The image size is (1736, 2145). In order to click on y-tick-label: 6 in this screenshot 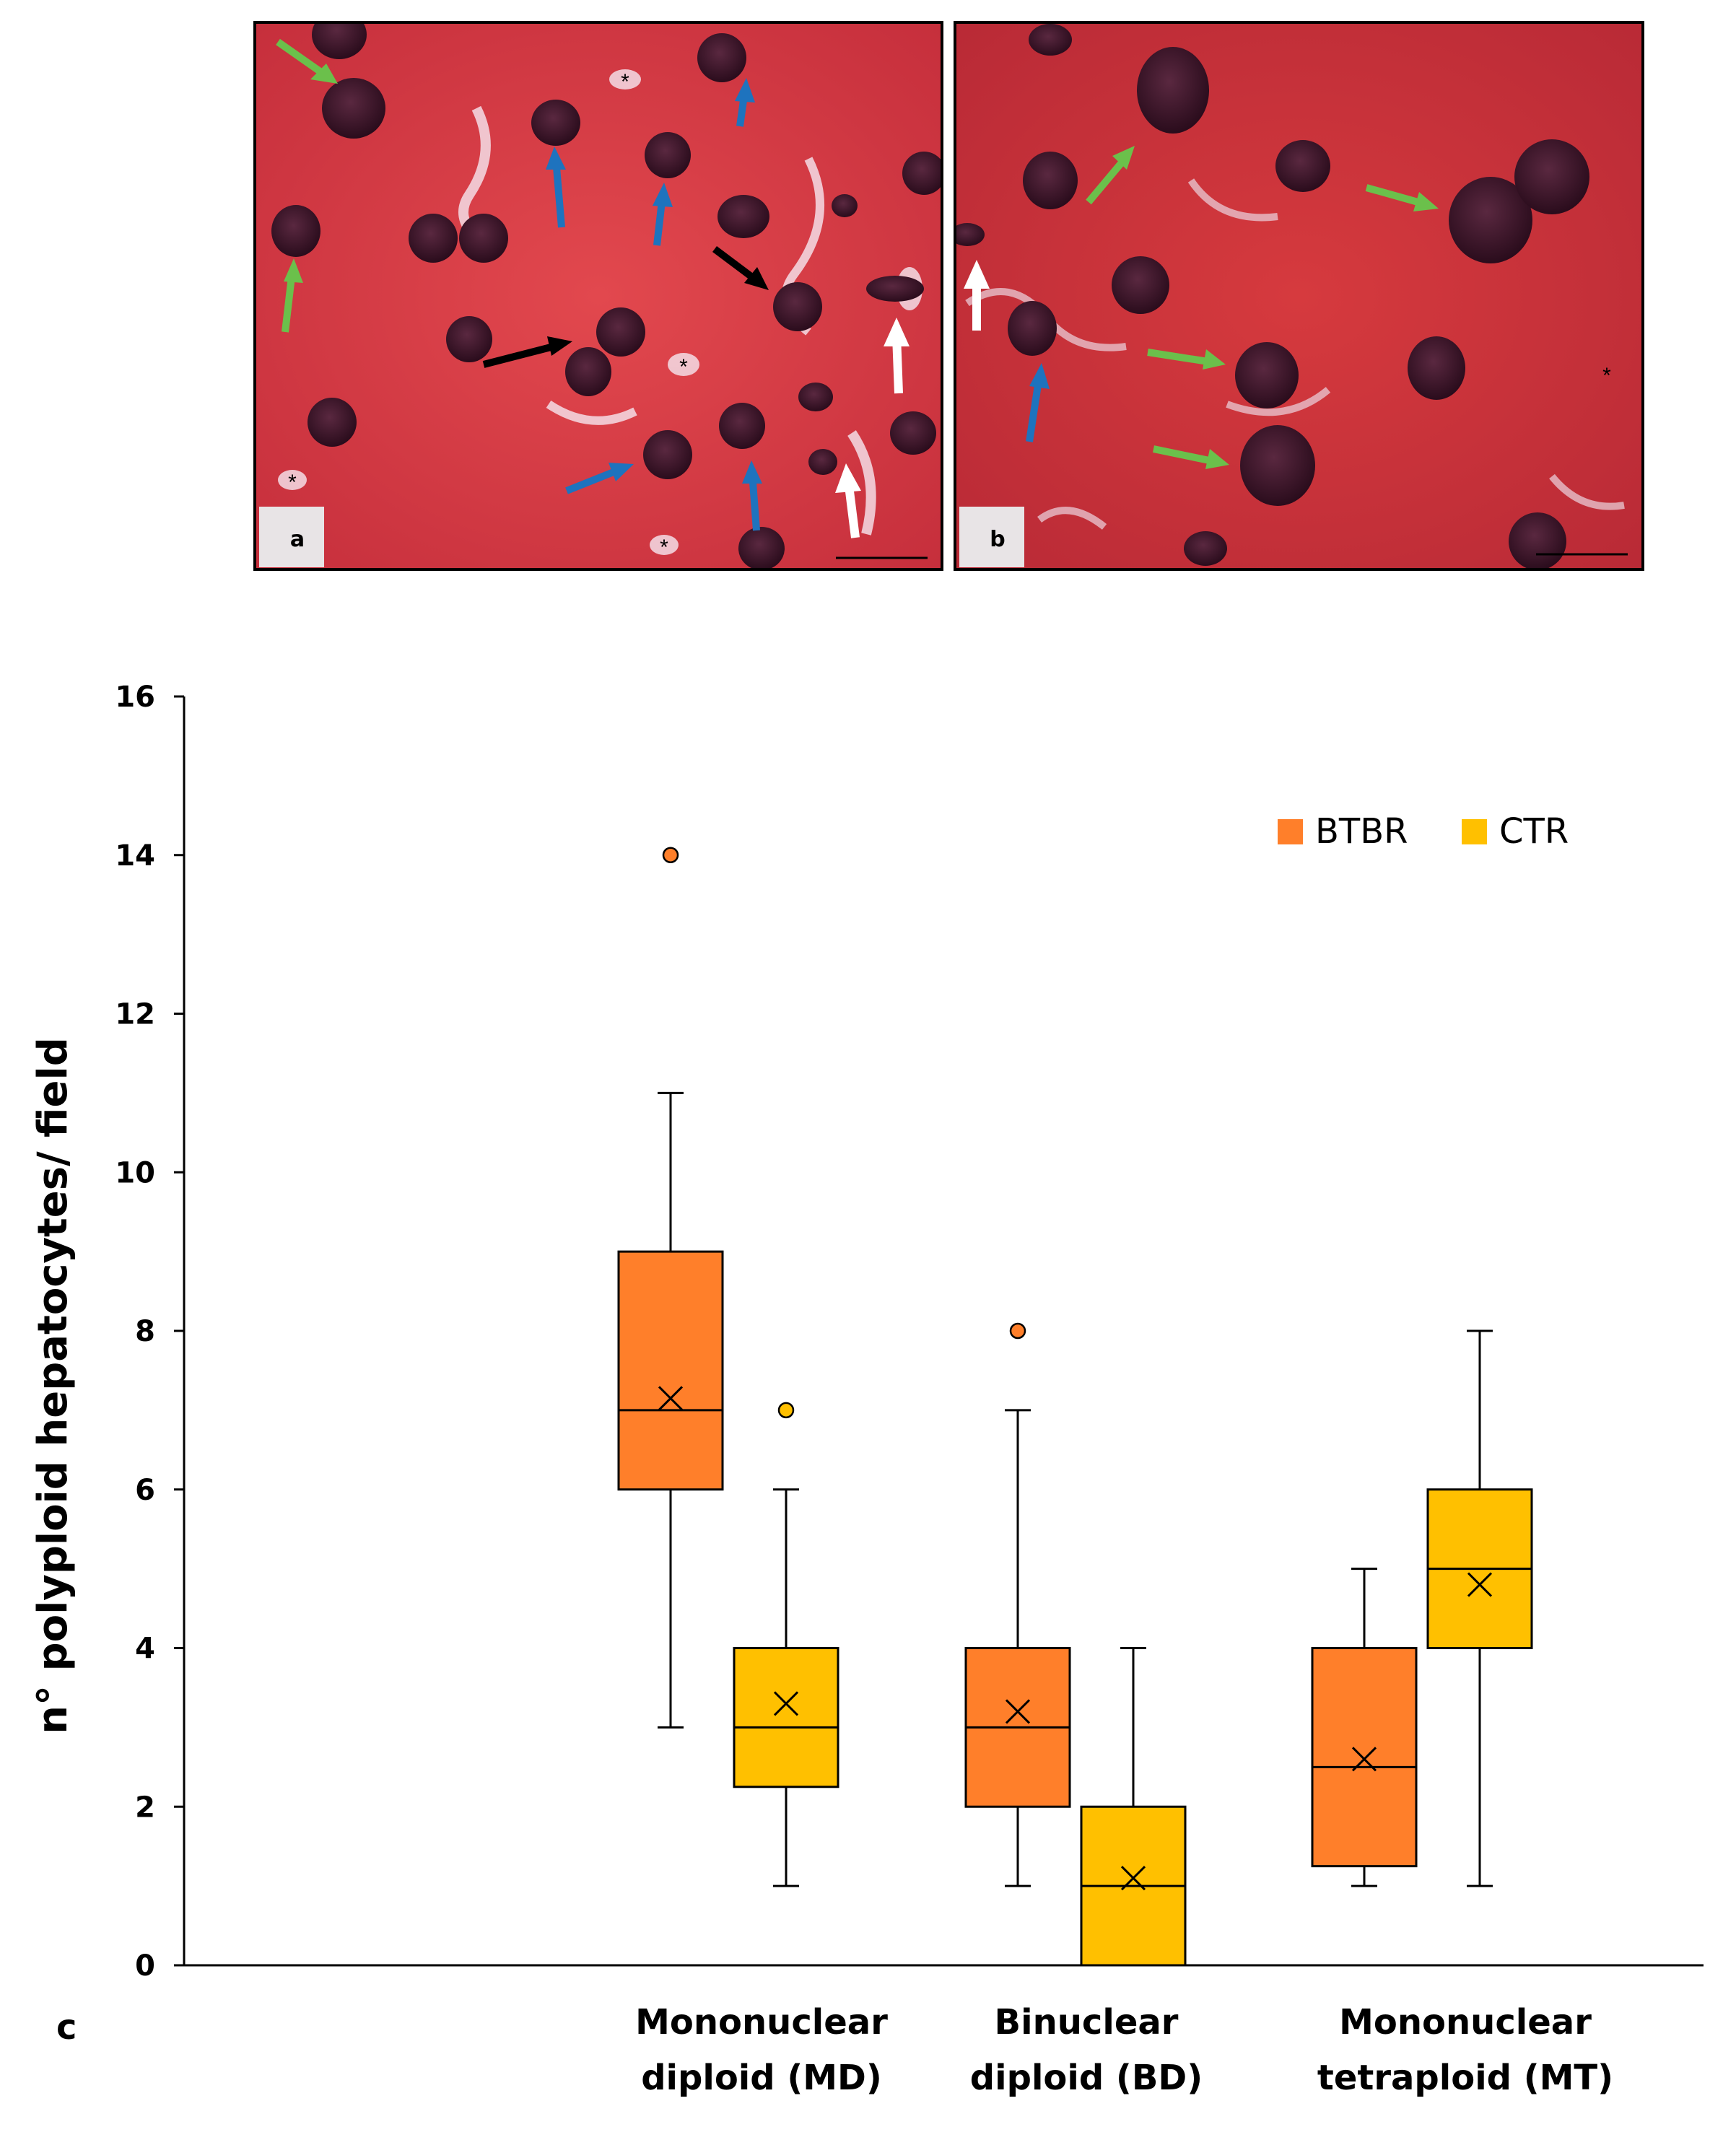, I will do `click(145, 1490)`.